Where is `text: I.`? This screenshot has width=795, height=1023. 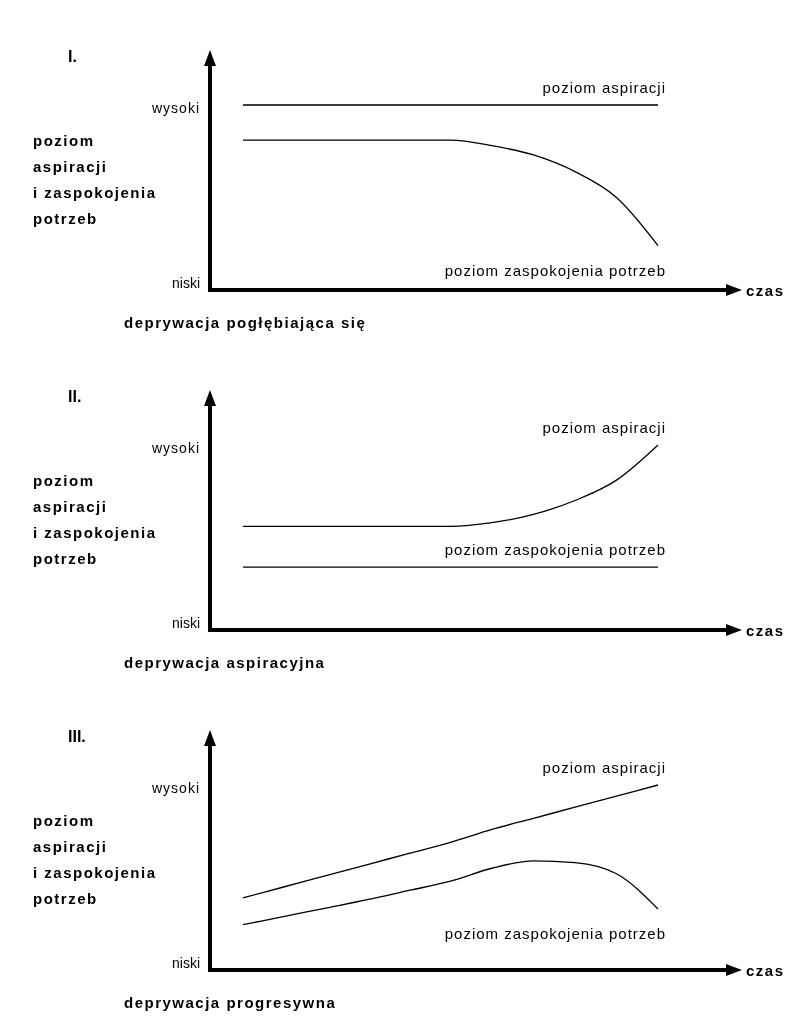
text: I. is located at coordinates (72, 56).